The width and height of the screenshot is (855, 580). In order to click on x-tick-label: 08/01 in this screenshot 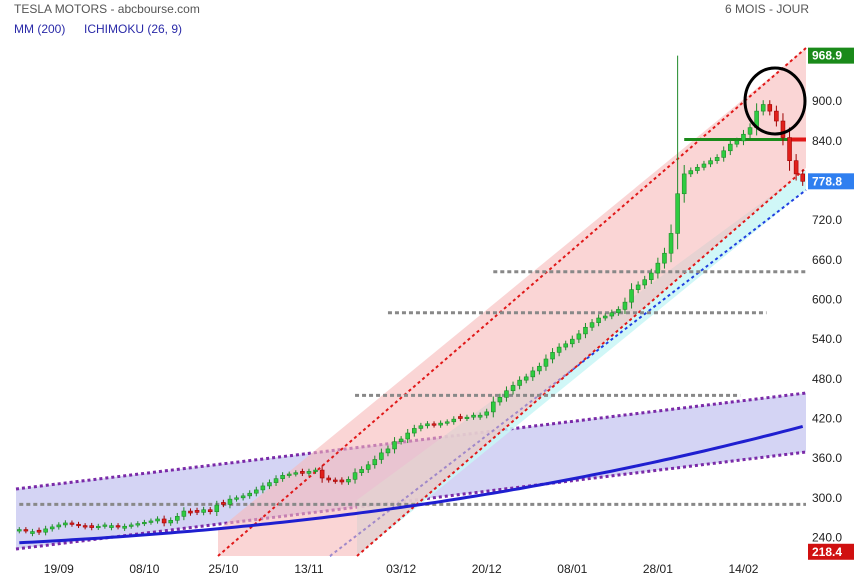, I will do `click(572, 569)`.